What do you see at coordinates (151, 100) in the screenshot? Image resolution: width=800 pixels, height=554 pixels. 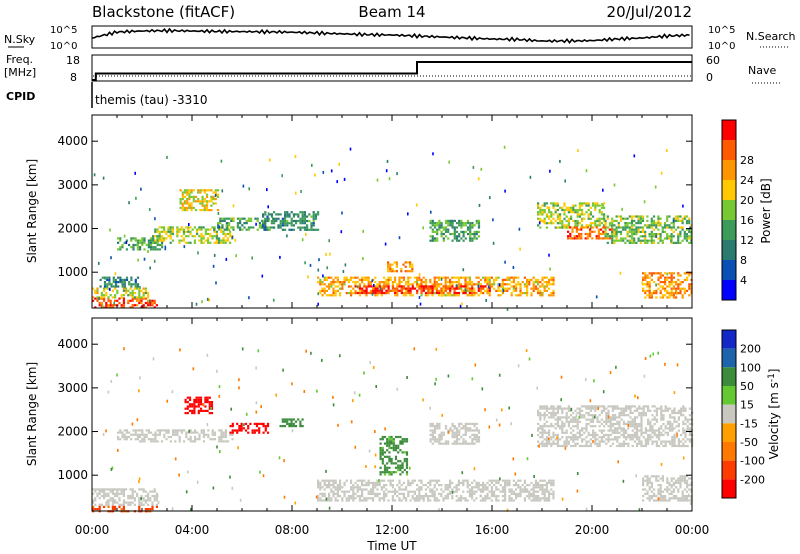 I see `cpid-text: themis (tau) -3310` at bounding box center [151, 100].